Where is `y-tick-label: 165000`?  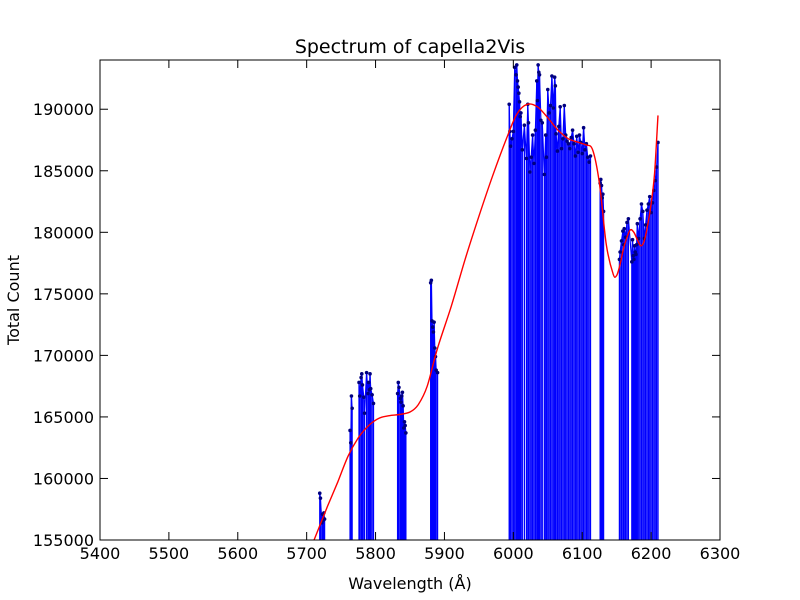 y-tick-label: 165000 is located at coordinates (63, 417).